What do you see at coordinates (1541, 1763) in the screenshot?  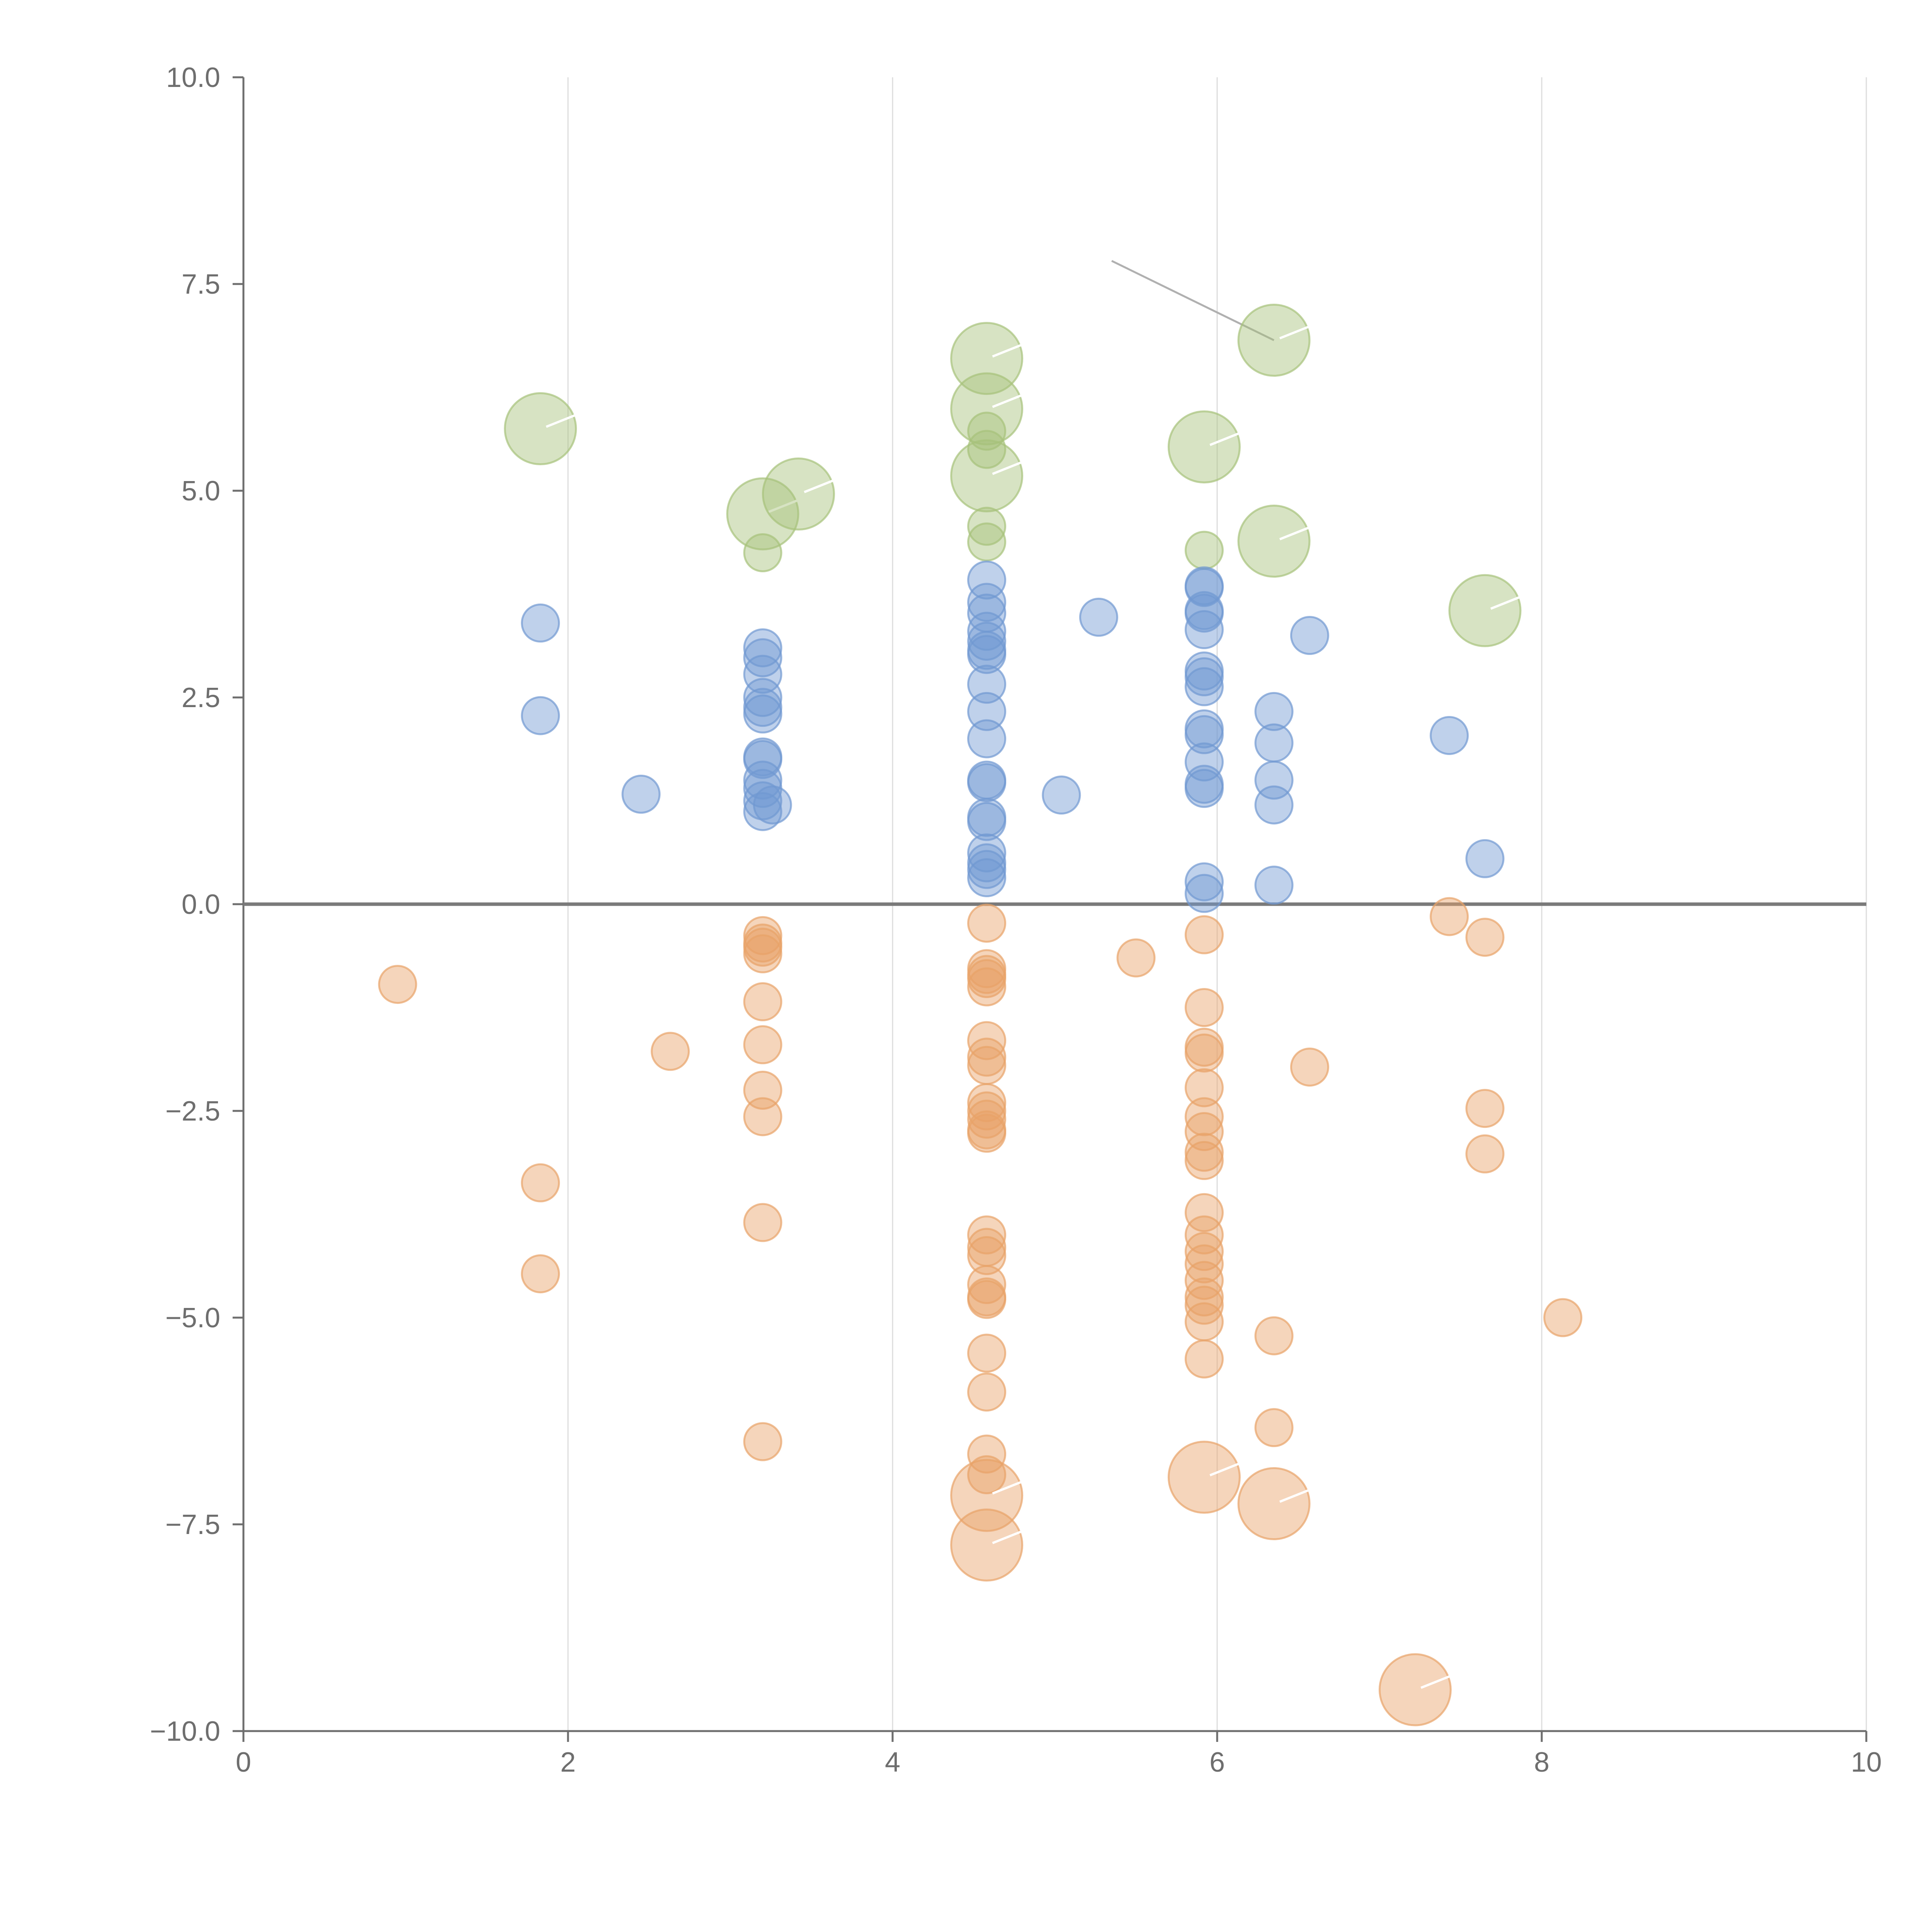 I see `x-tick-label: 8` at bounding box center [1541, 1763].